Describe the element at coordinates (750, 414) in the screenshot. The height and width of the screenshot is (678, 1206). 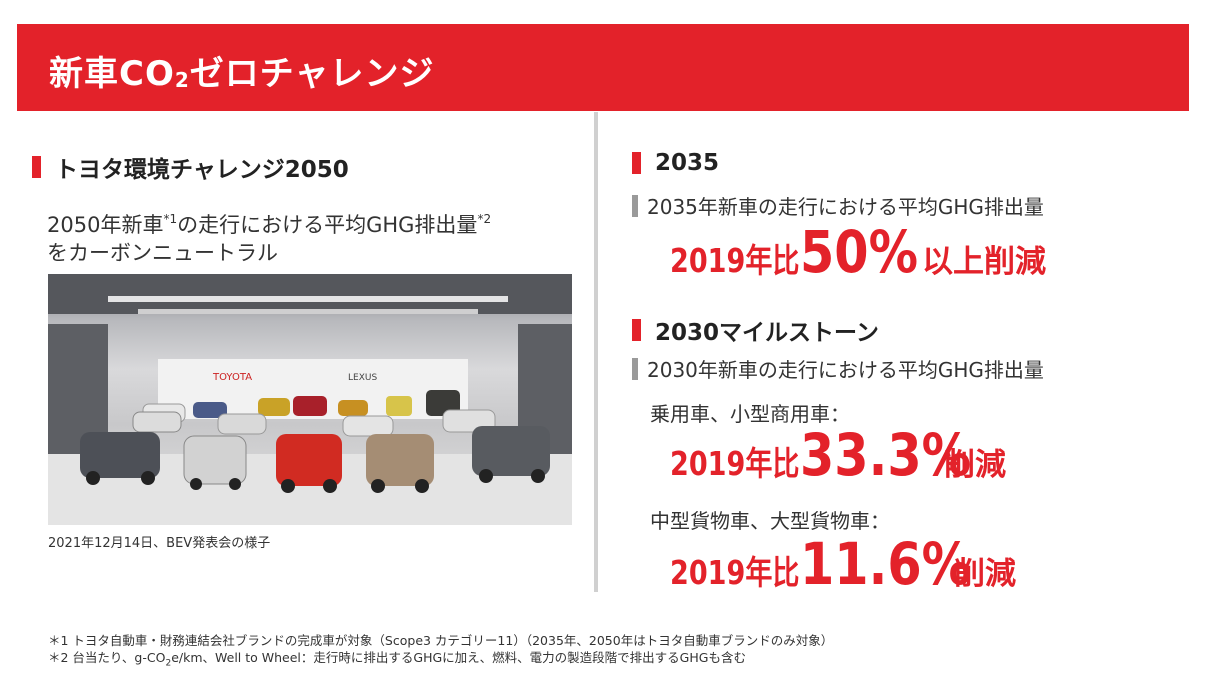
I see `category-passenger-label: 乗用車、小型商用車：` at that location.